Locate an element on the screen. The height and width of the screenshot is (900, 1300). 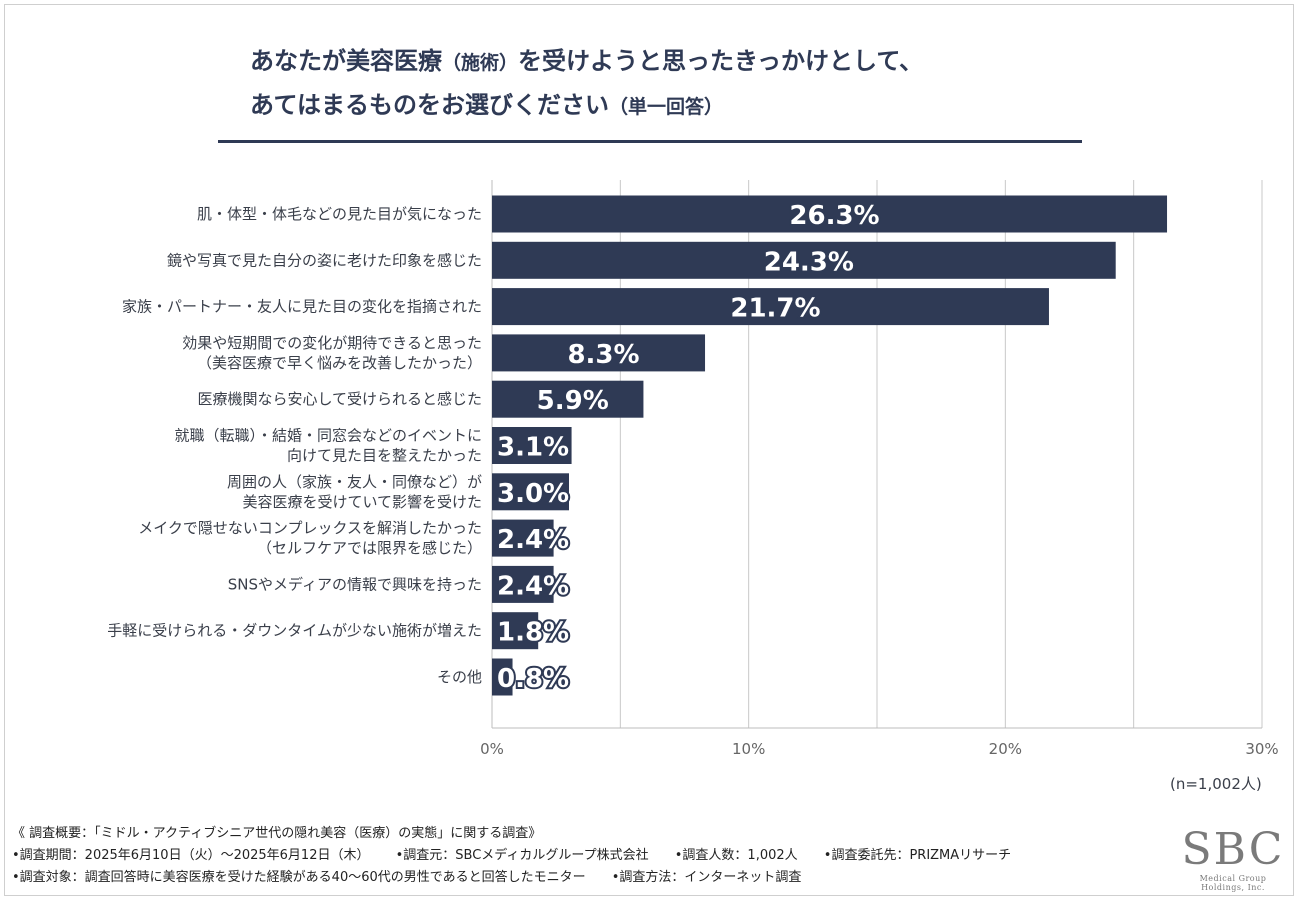
category-label-0-0: 肌・体型・体毛などの見た目が気になった is located at coordinates (339, 214).